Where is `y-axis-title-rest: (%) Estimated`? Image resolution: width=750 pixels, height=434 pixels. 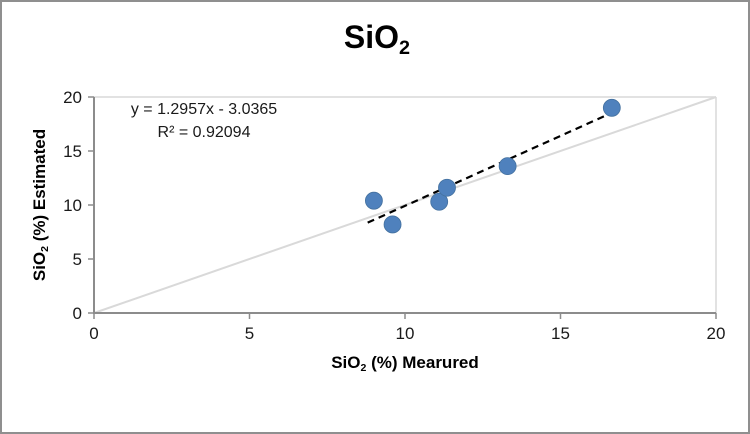 y-axis-title-rest: (%) Estimated is located at coordinates (39, 187).